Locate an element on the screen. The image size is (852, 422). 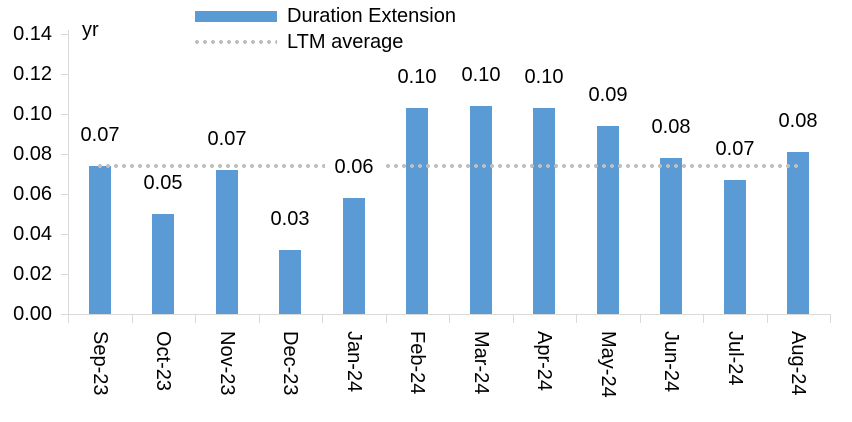
legend: Duration Extension LTM average is located at coordinates (325, 29).